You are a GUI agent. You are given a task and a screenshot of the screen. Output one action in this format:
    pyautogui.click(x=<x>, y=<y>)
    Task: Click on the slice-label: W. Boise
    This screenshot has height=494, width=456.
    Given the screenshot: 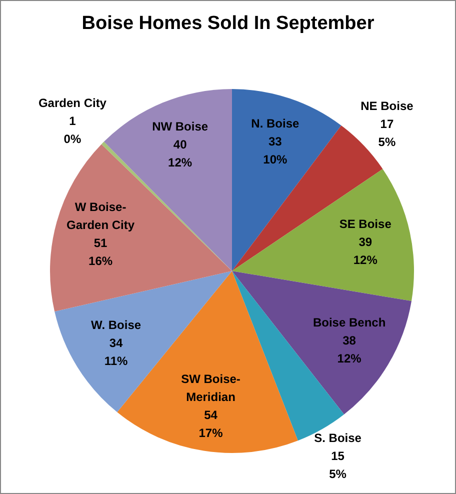 What is the action you would take?
    pyautogui.click(x=116, y=325)
    